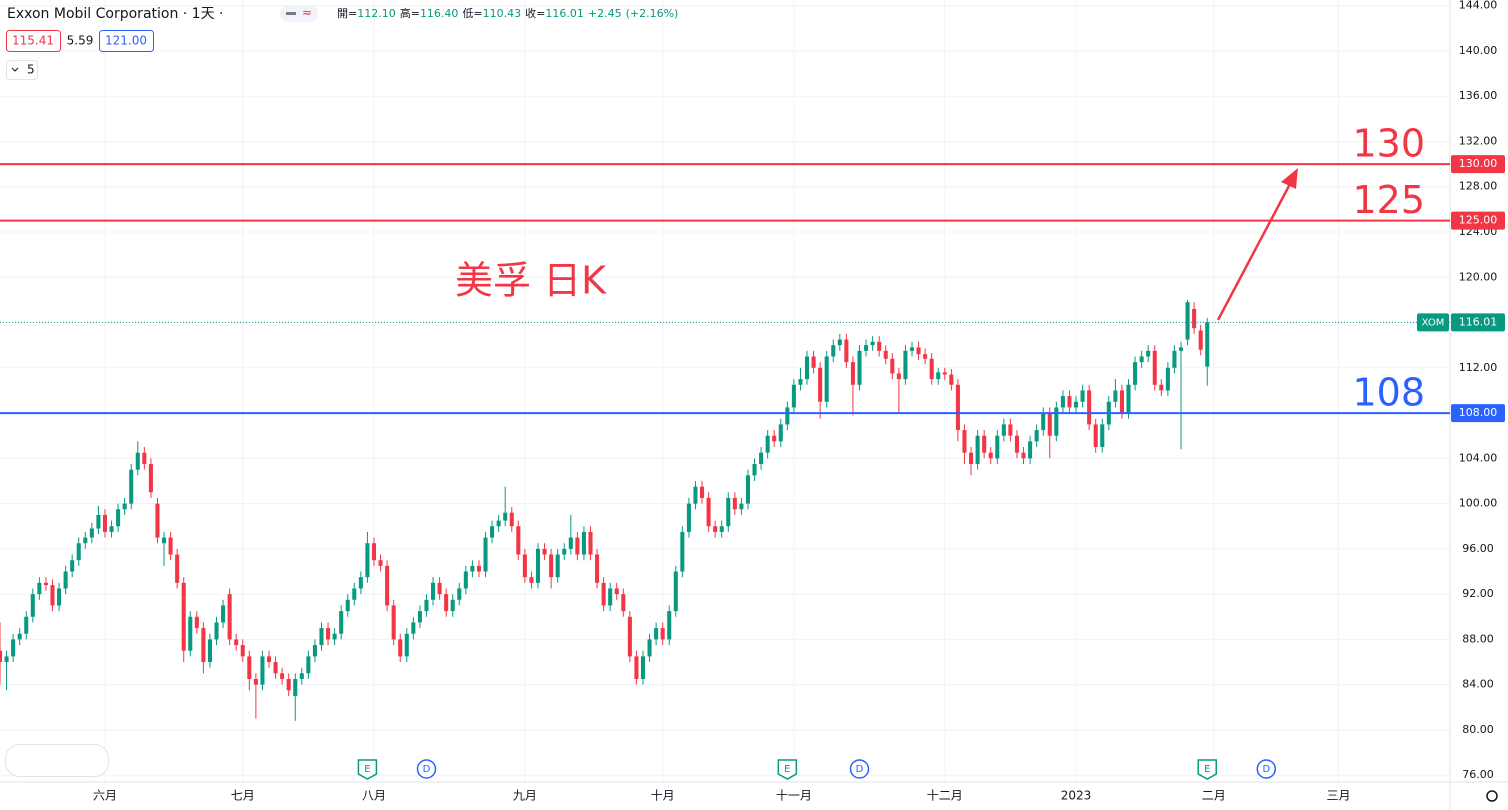 This screenshot has width=1508, height=810. What do you see at coordinates (15, 69) in the screenshot?
I see `chevron` at bounding box center [15, 69].